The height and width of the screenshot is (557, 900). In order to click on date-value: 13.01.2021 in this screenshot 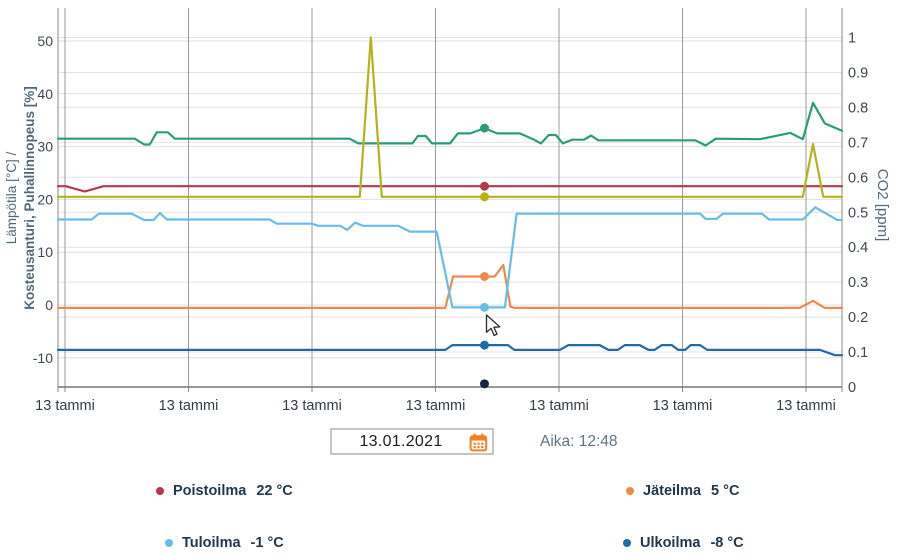, I will do `click(401, 441)`.